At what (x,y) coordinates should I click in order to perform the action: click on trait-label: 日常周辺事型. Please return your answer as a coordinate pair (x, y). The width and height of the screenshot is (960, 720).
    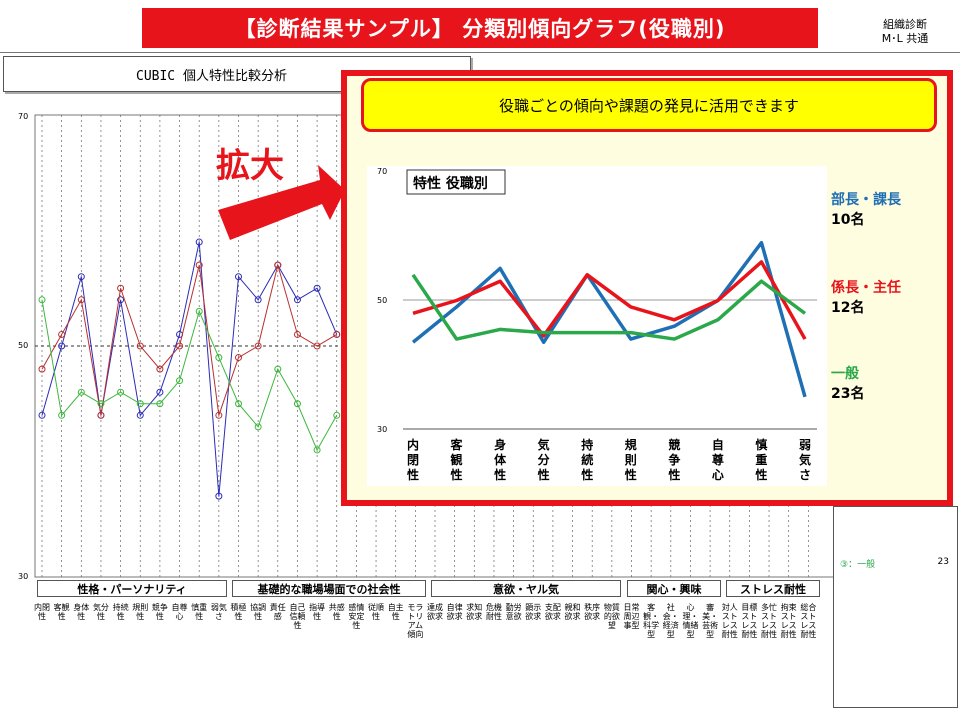
    Looking at the image, I should click on (631, 616).